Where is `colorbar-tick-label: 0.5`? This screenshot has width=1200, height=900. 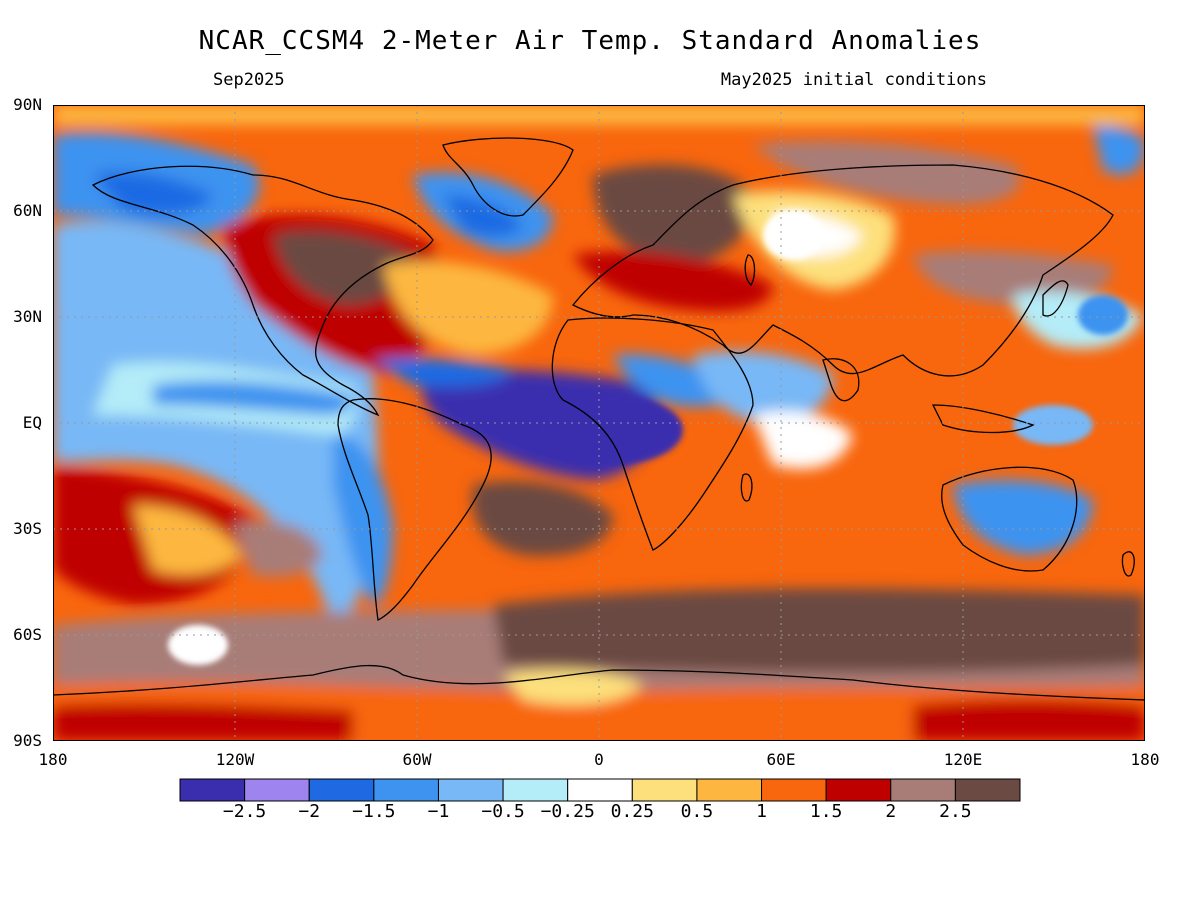
colorbar-tick-label: 0.5 is located at coordinates (697, 811).